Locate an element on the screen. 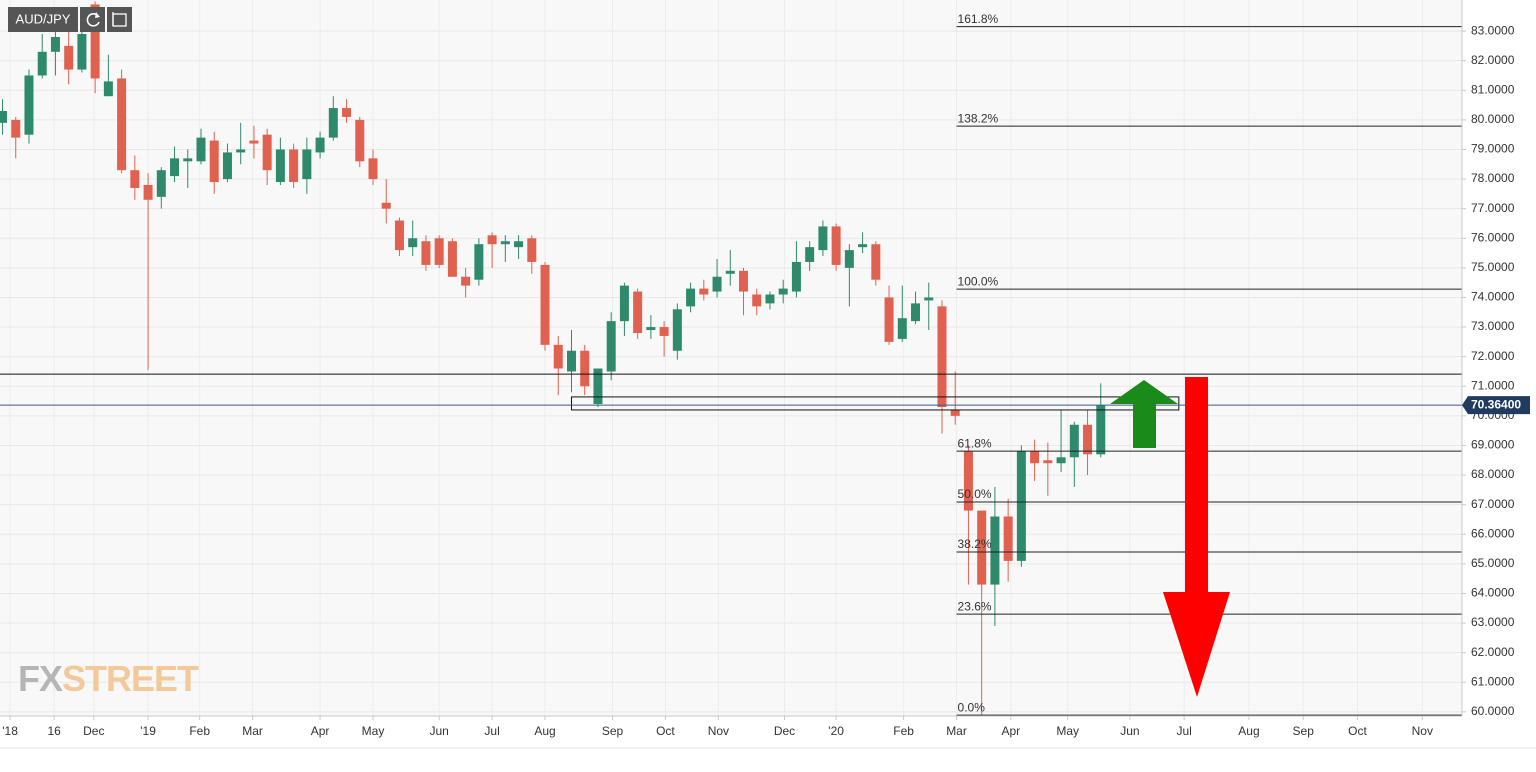 This screenshot has height=772, width=1536. symbol-box is located at coordinates (43, 19).